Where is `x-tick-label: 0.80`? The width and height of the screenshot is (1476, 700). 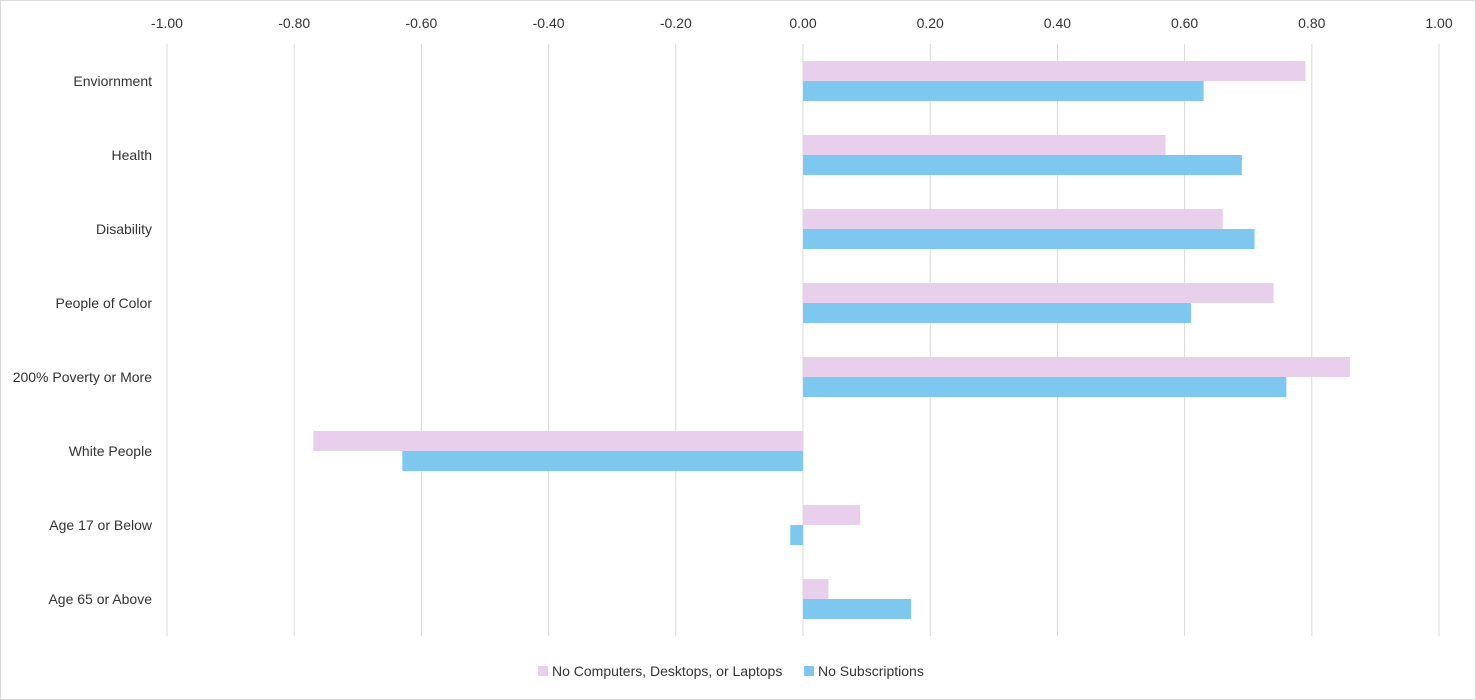 x-tick-label: 0.80 is located at coordinates (1311, 23).